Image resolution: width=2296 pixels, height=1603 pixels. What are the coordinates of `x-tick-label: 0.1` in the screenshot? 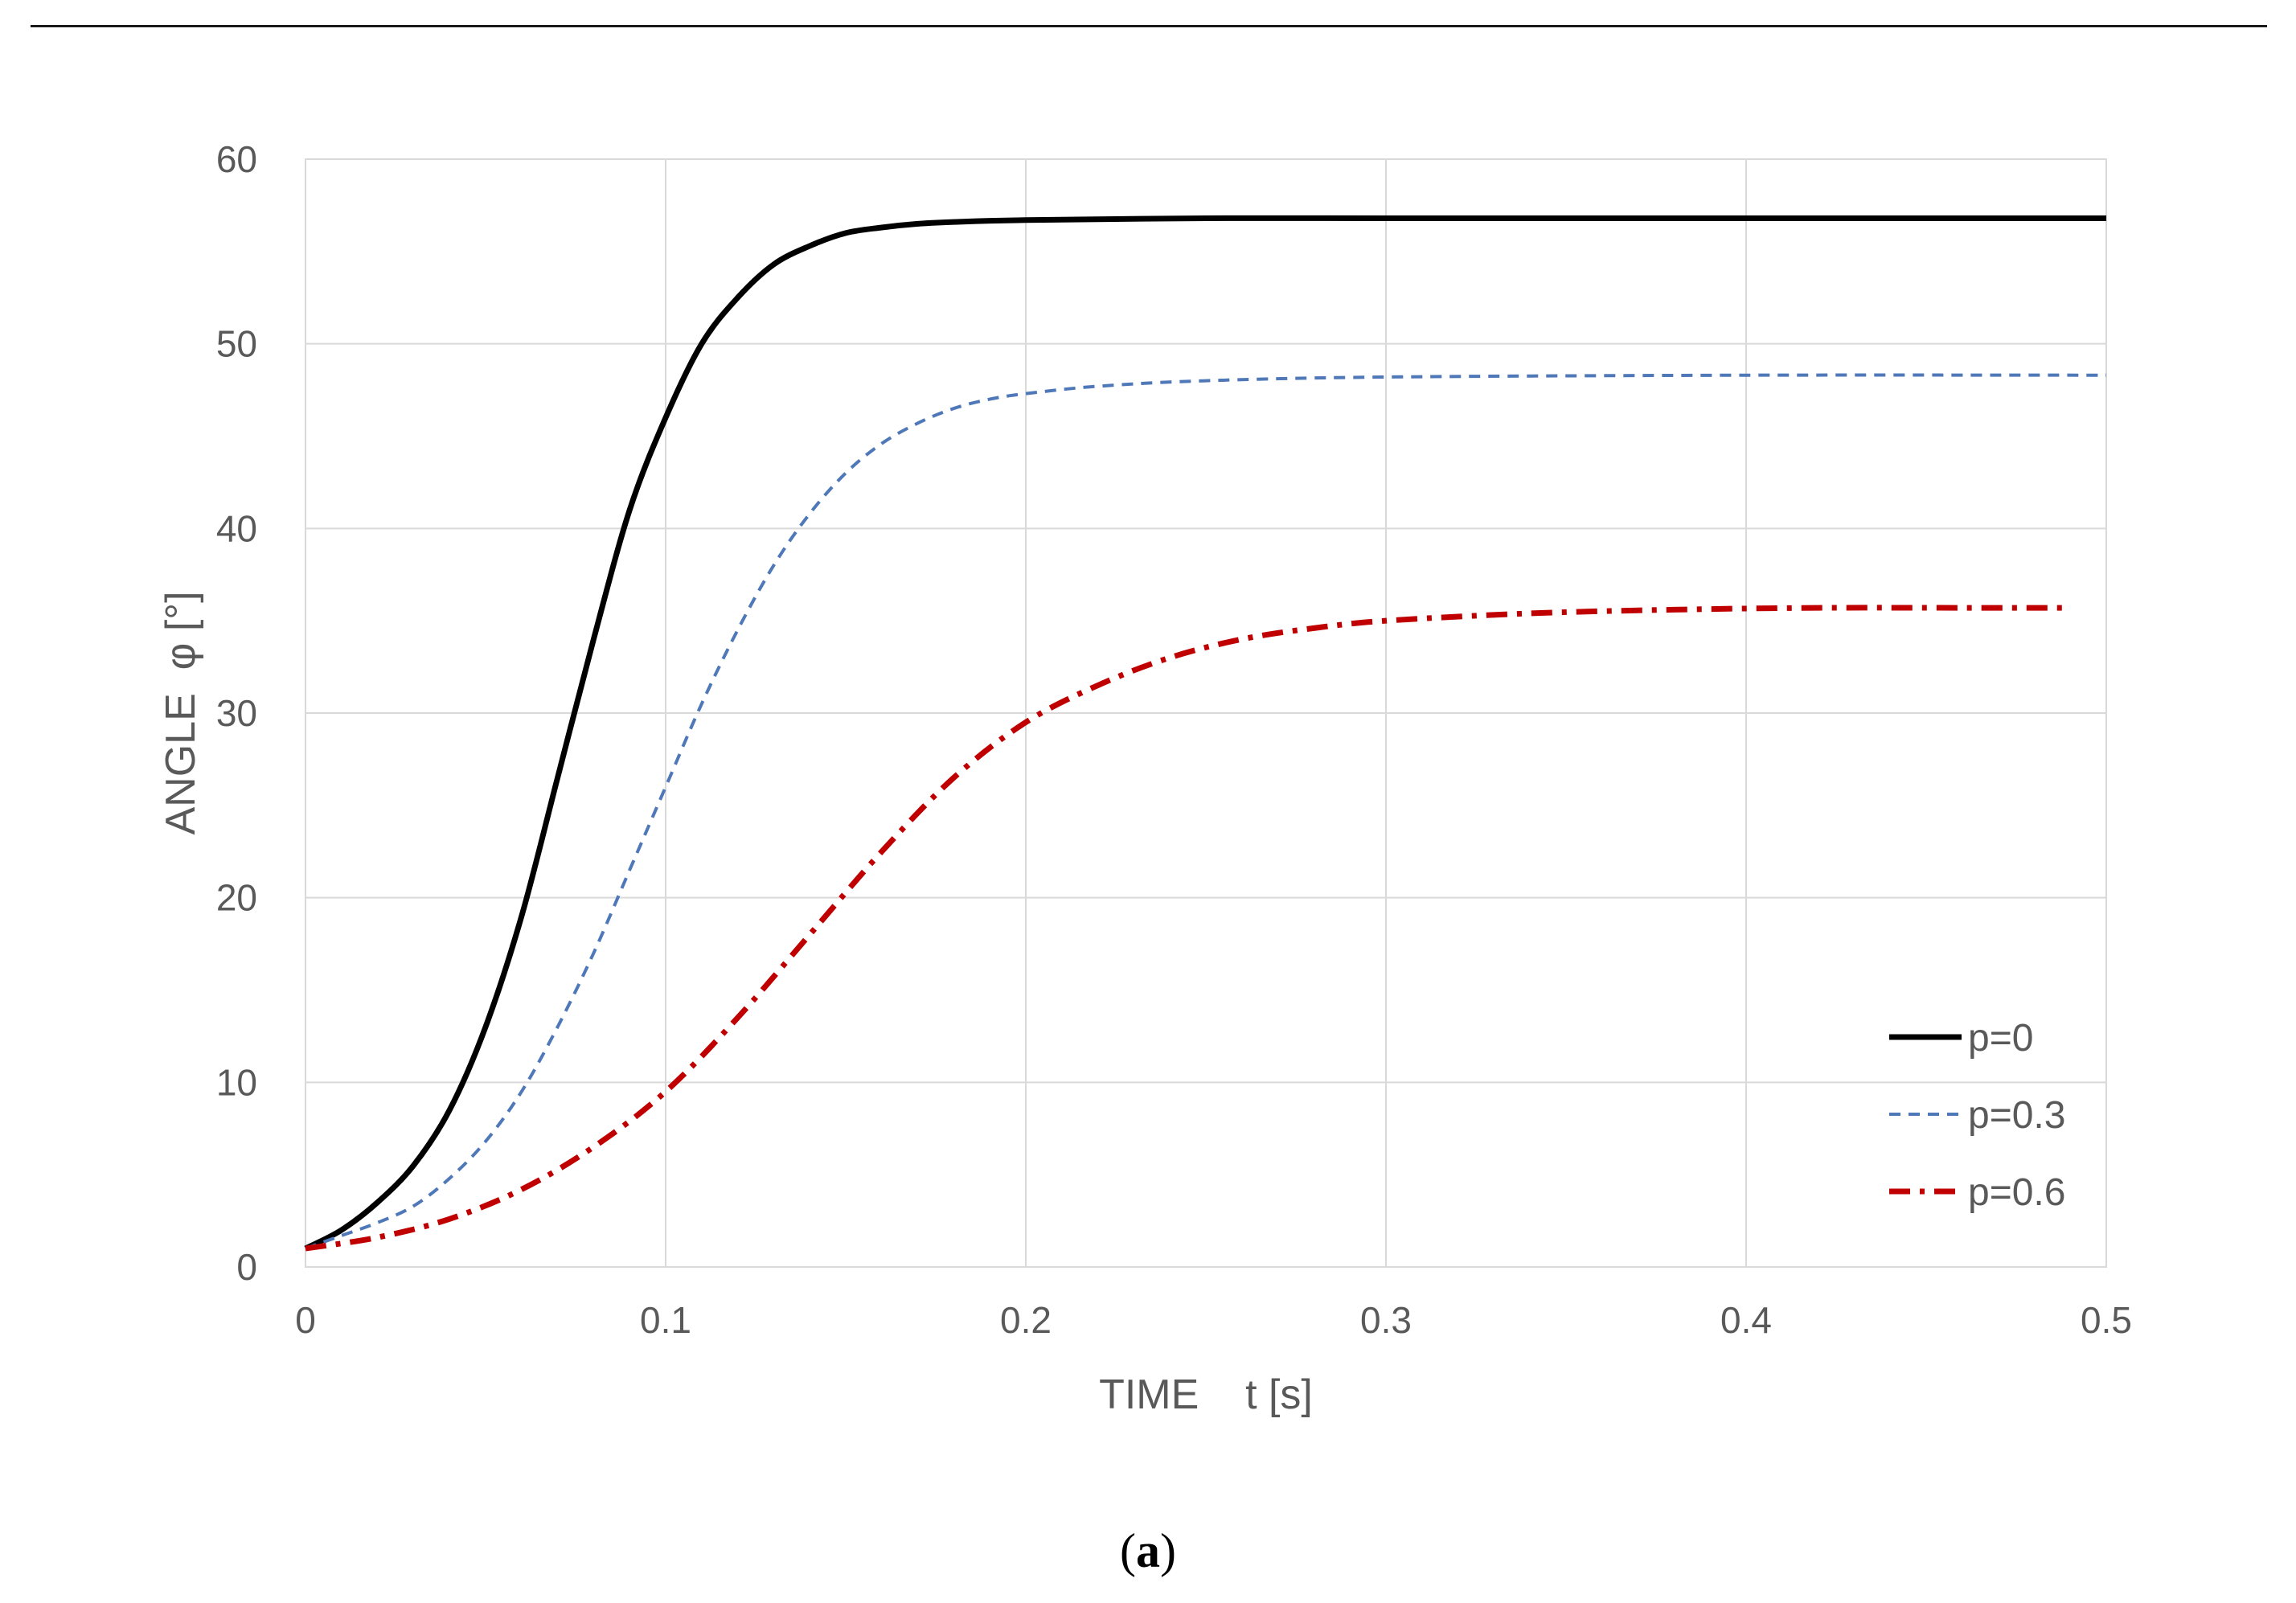 It's located at (666, 1320).